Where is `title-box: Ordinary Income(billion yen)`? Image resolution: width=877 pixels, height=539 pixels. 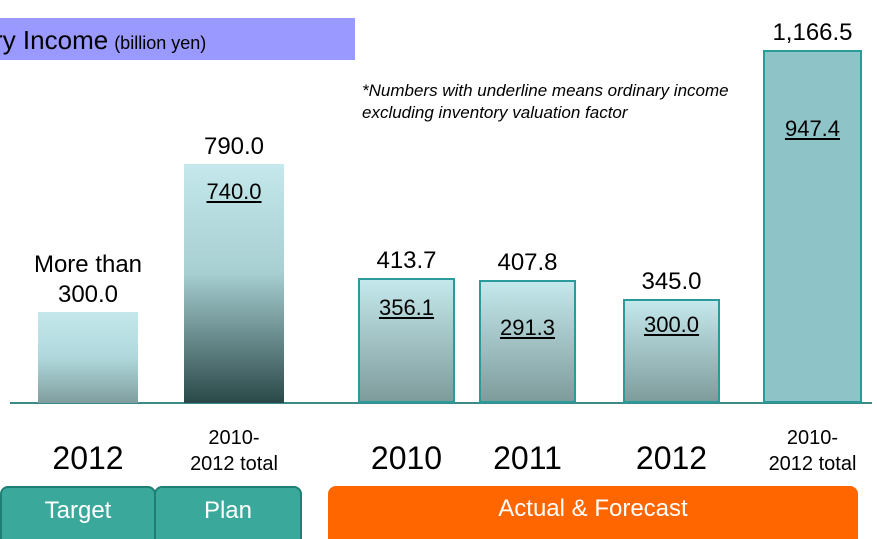 title-box: Ordinary Income(billion yen) is located at coordinates (177, 39).